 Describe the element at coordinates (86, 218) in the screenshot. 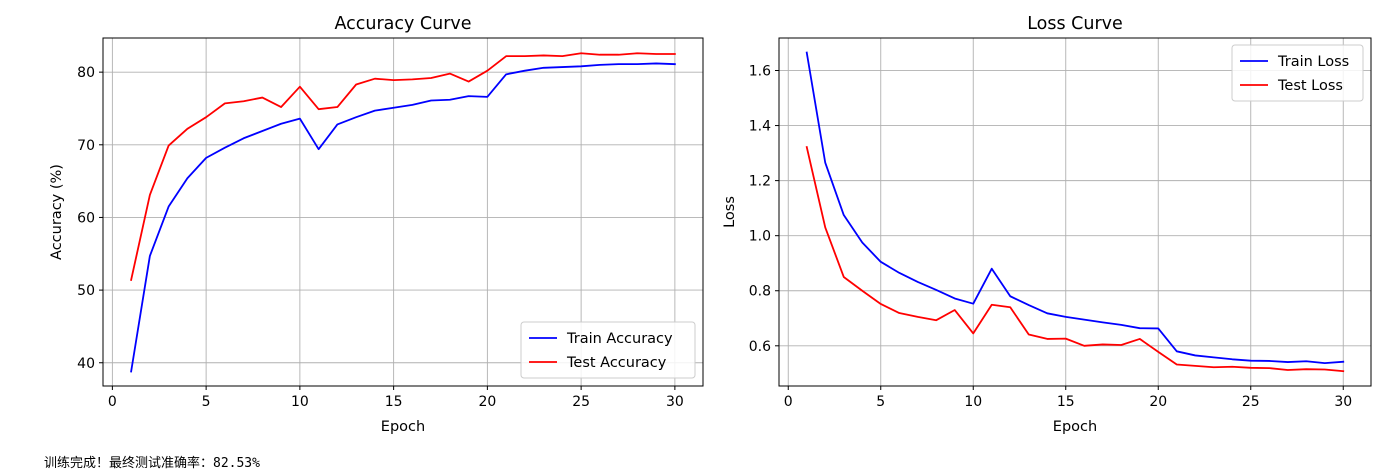

I see `y-tick-label: 60` at that location.